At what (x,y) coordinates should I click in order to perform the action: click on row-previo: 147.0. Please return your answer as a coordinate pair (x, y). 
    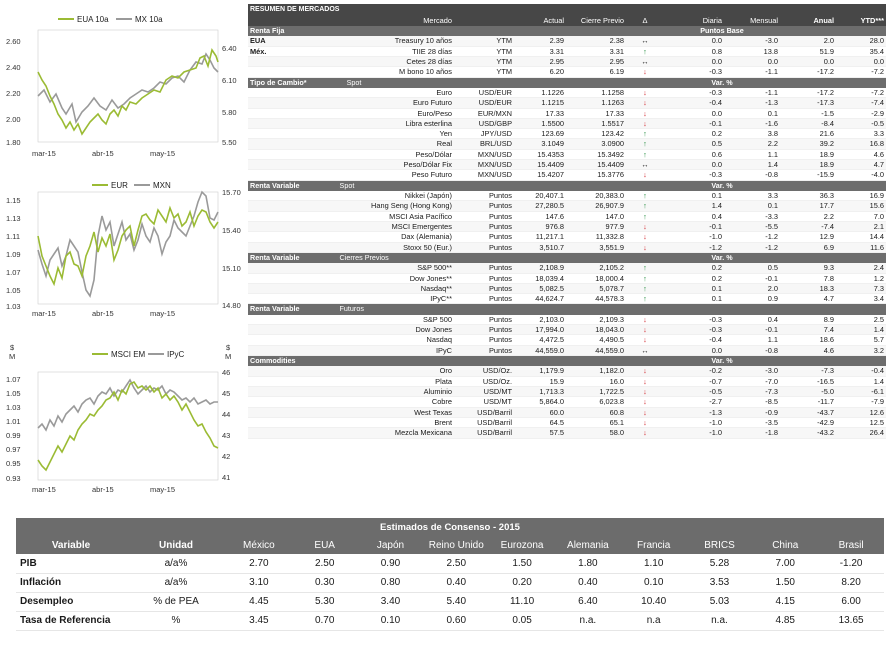
    Looking at the image, I should click on (596, 216).